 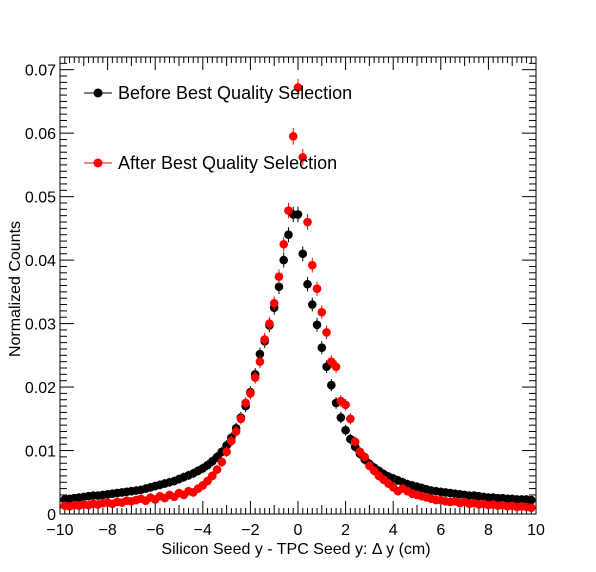 What do you see at coordinates (40, 325) in the screenshot?
I see `y-tick-label: 0.03` at bounding box center [40, 325].